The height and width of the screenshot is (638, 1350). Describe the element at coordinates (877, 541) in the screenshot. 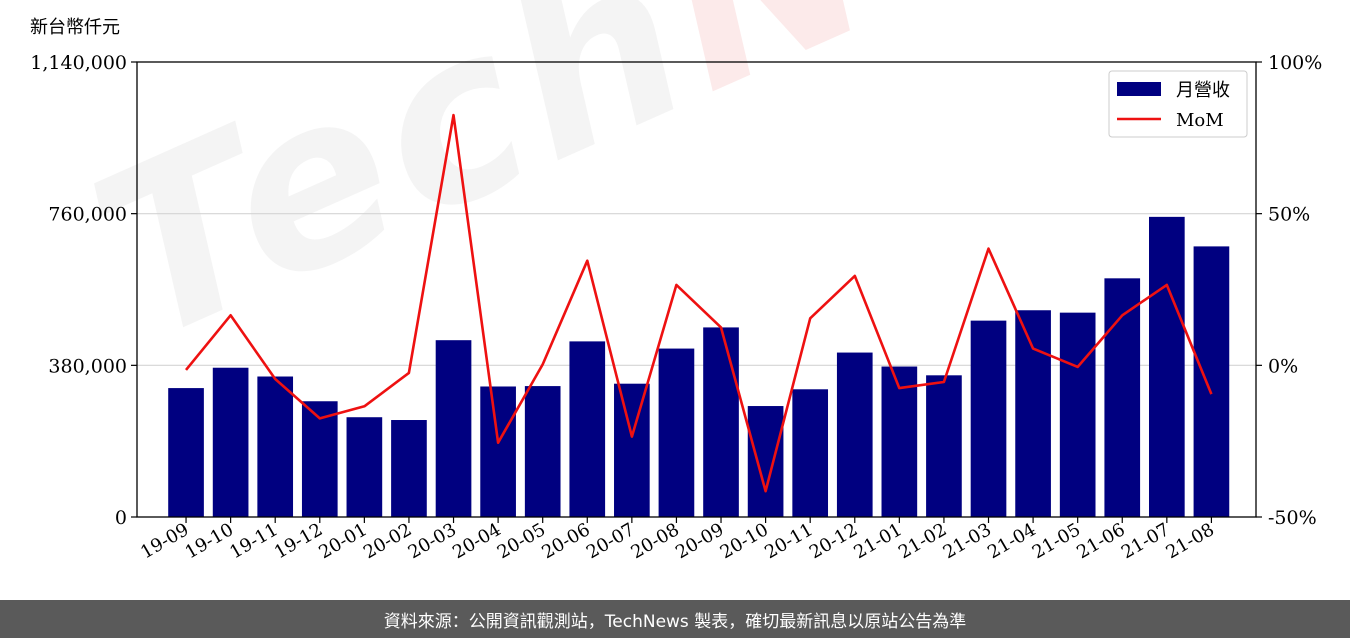

I see `x-axis-tick-label: 21-01` at that location.